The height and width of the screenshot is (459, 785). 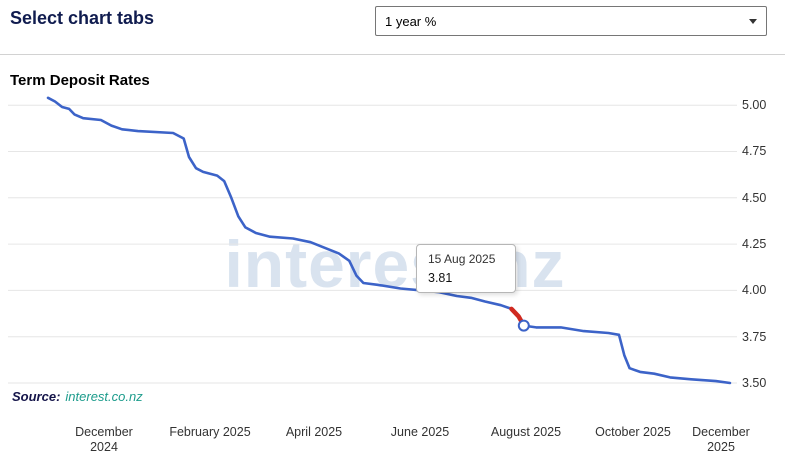 What do you see at coordinates (754, 244) in the screenshot?
I see `y-axis-label: 4.25` at bounding box center [754, 244].